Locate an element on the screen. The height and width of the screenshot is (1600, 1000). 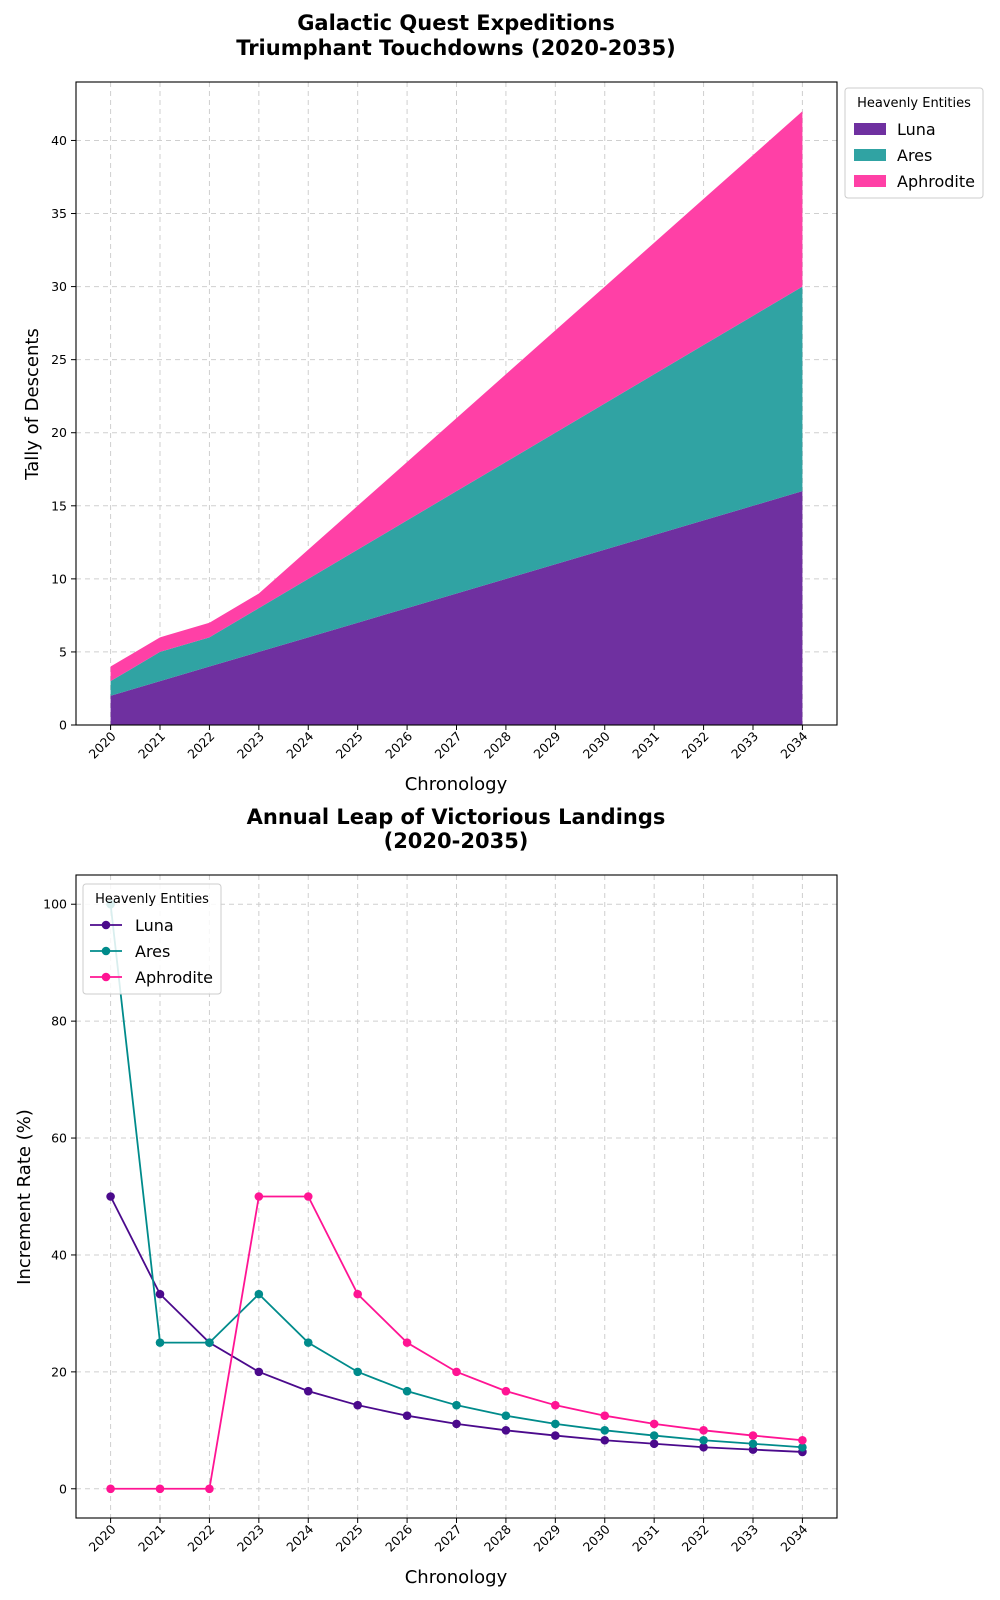
legend-label-ares: Ares is located at coordinates (914, 155).